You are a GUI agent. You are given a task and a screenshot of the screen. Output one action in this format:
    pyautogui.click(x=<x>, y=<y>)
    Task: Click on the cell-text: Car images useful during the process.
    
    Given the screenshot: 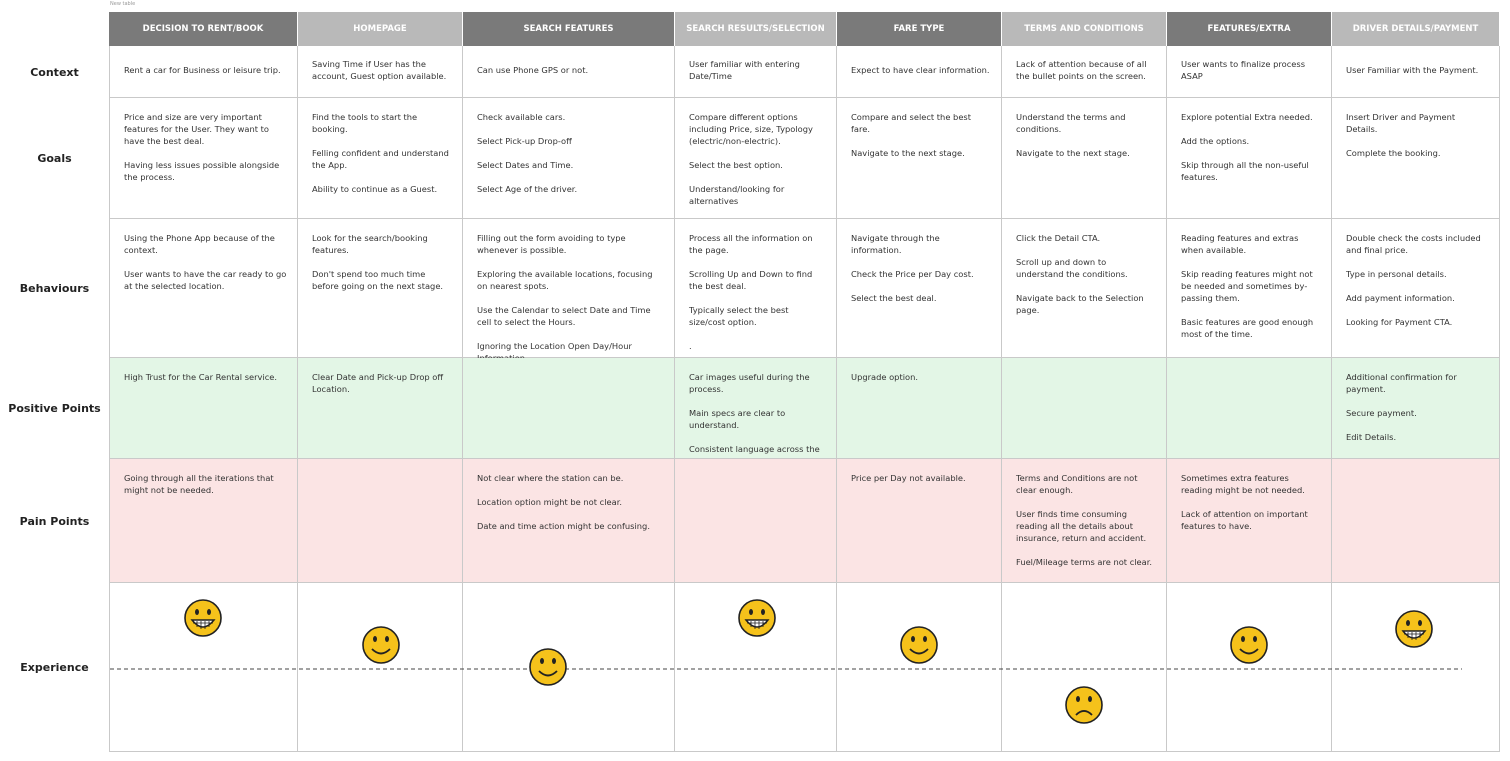 What is the action you would take?
    pyautogui.click(x=749, y=383)
    